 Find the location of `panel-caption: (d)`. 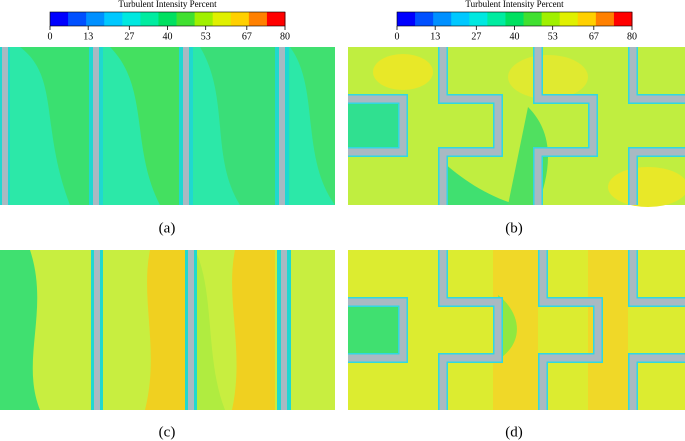

panel-caption: (d) is located at coordinates (514, 432).